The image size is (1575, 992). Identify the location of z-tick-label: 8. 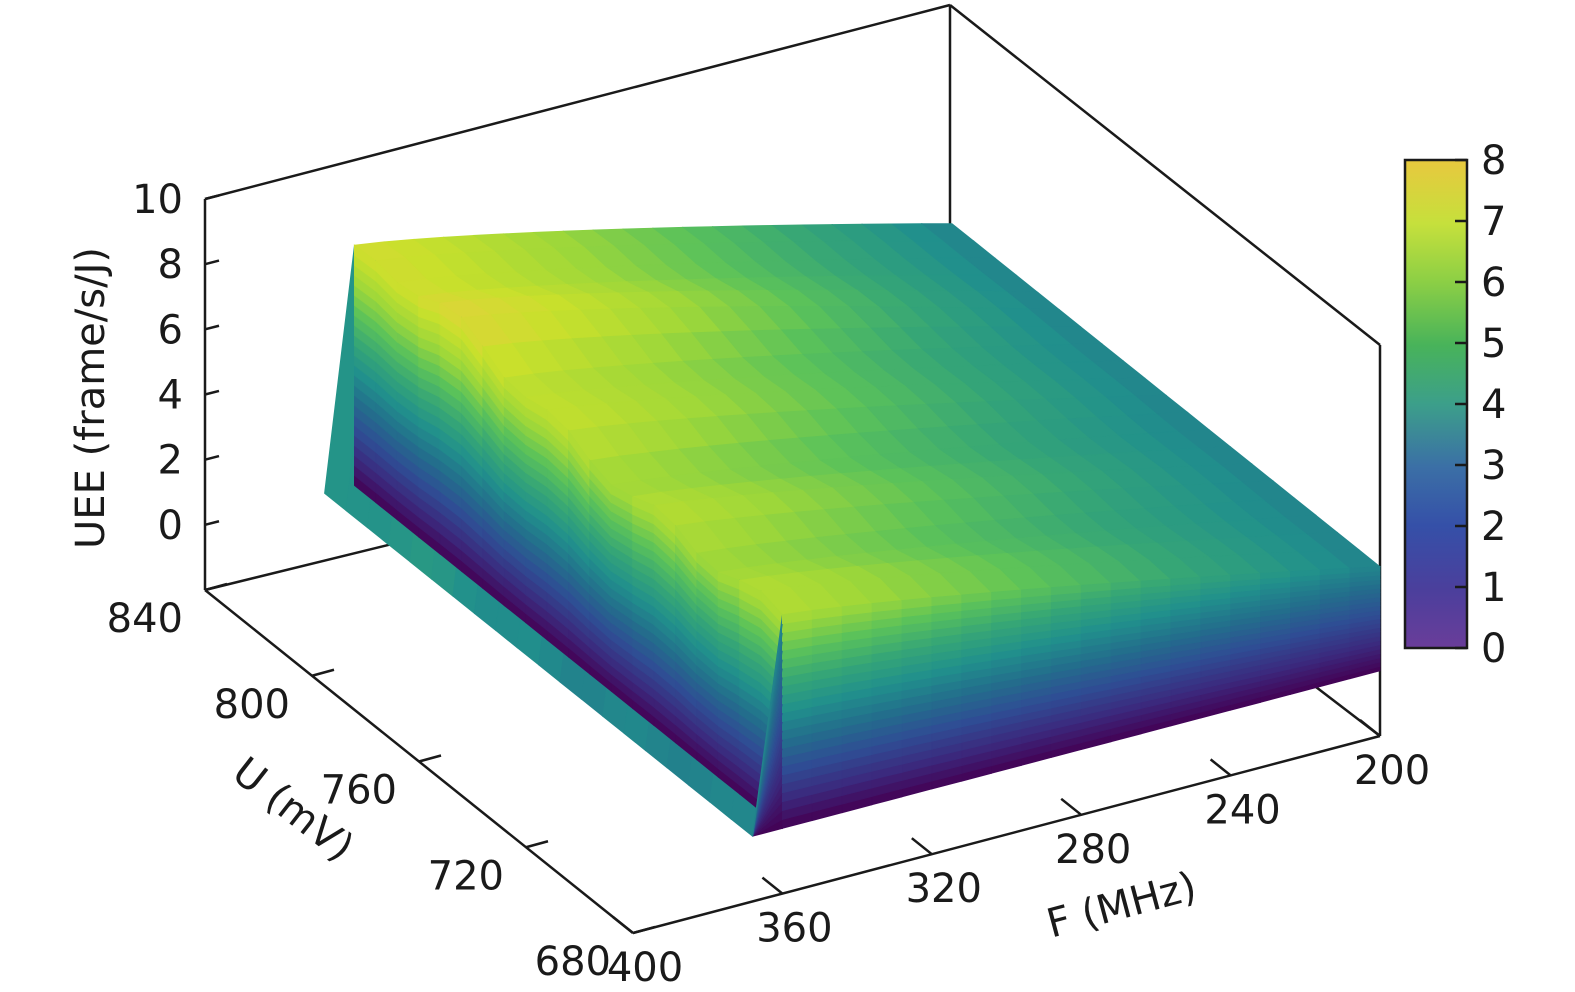
(170, 265).